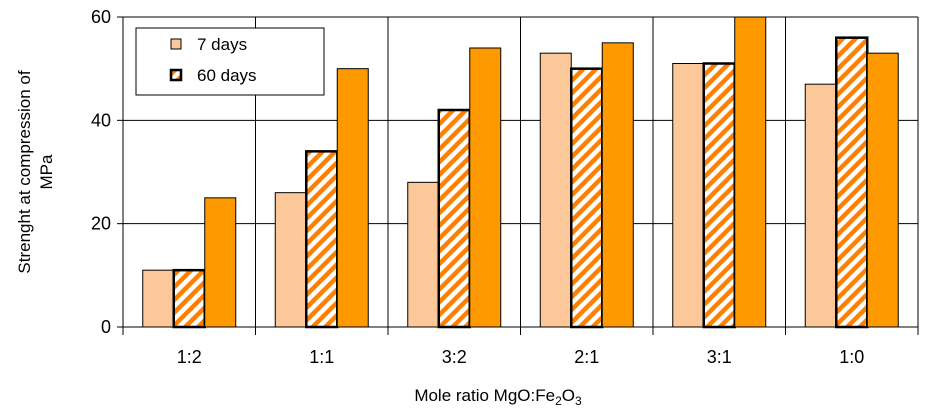 This screenshot has height=412, width=928. I want to click on legend: 7 days 60 days, so click(230, 61).